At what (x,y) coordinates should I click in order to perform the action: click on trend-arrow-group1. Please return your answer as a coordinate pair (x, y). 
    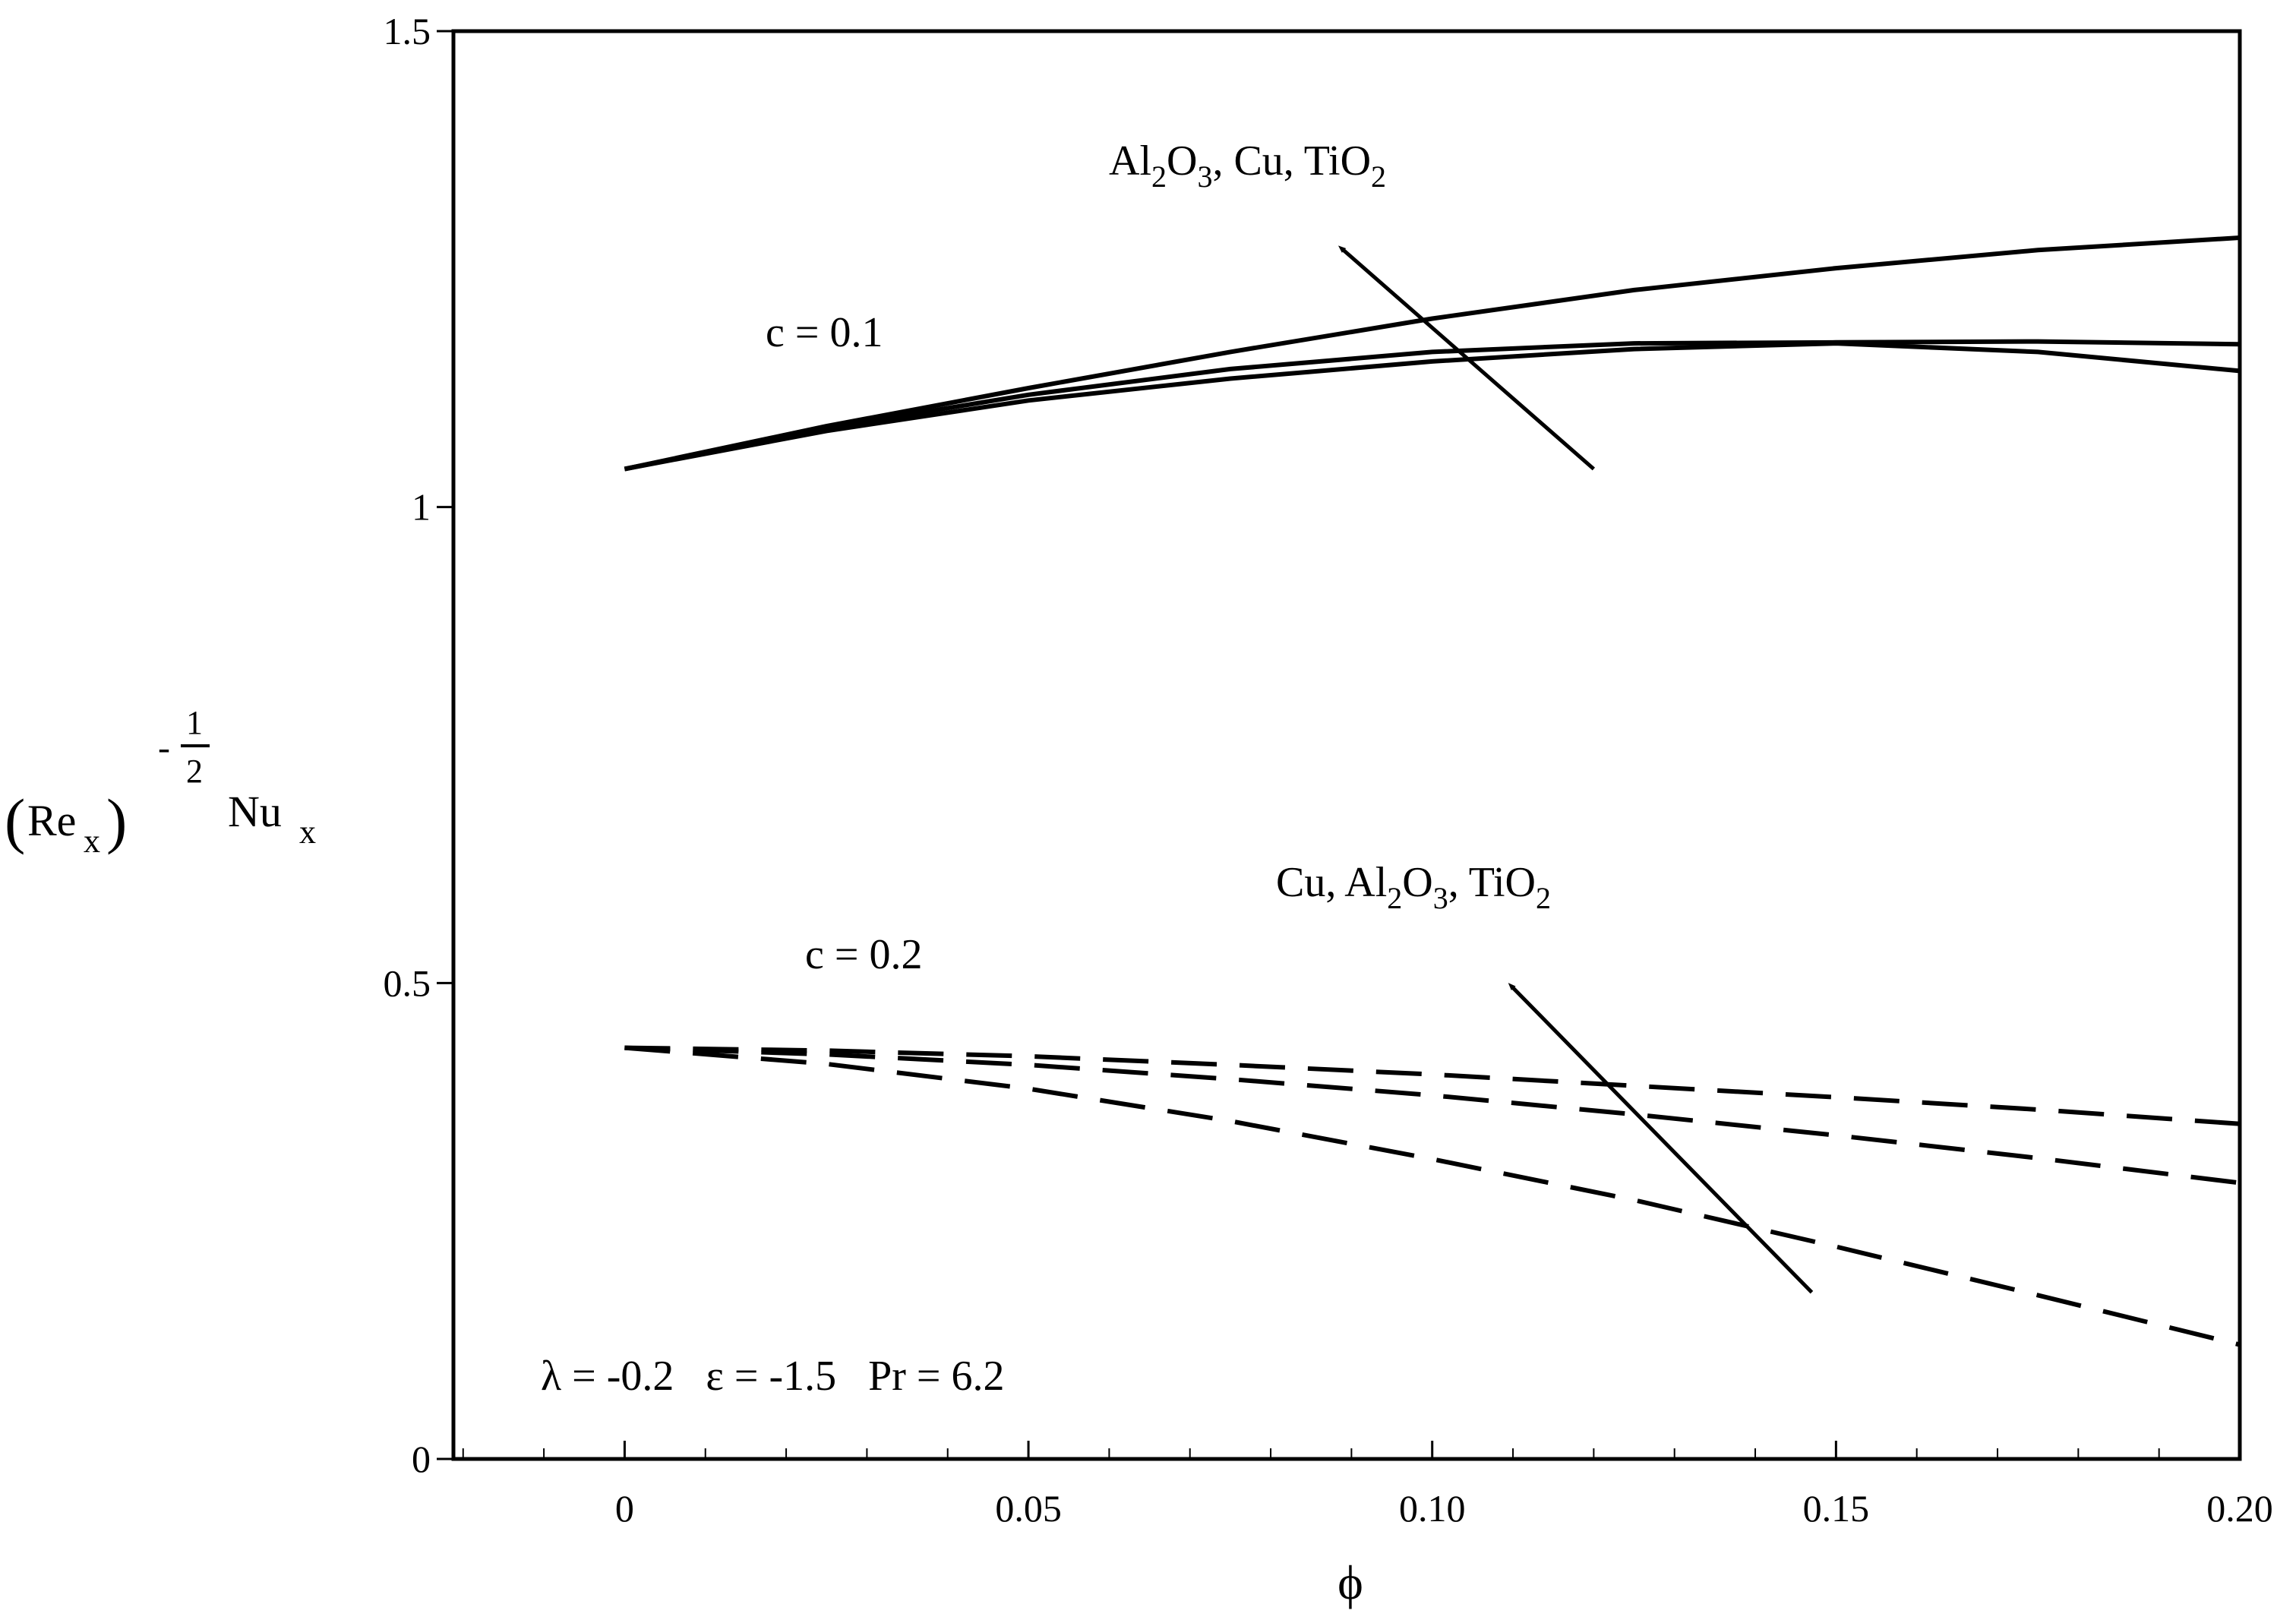
    Looking at the image, I should click on (1466, 358).